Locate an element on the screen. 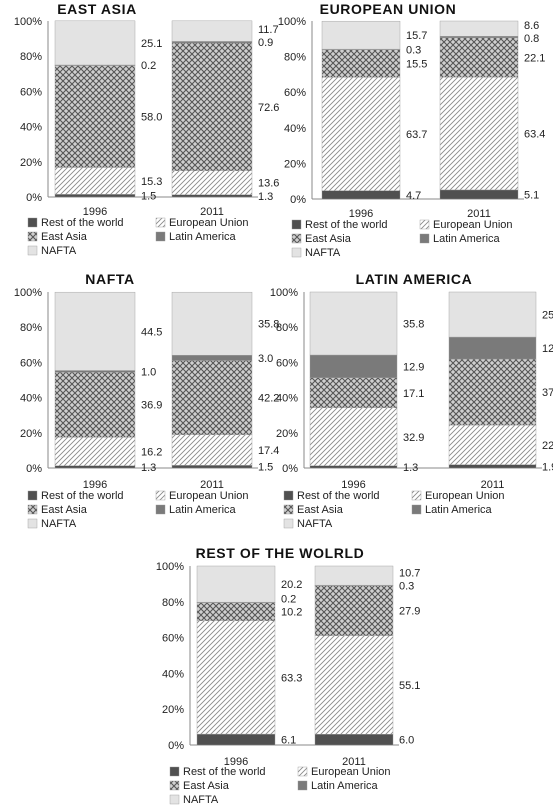 The height and width of the screenshot is (808, 553). data-label: 25.1 is located at coordinates (151, 44).